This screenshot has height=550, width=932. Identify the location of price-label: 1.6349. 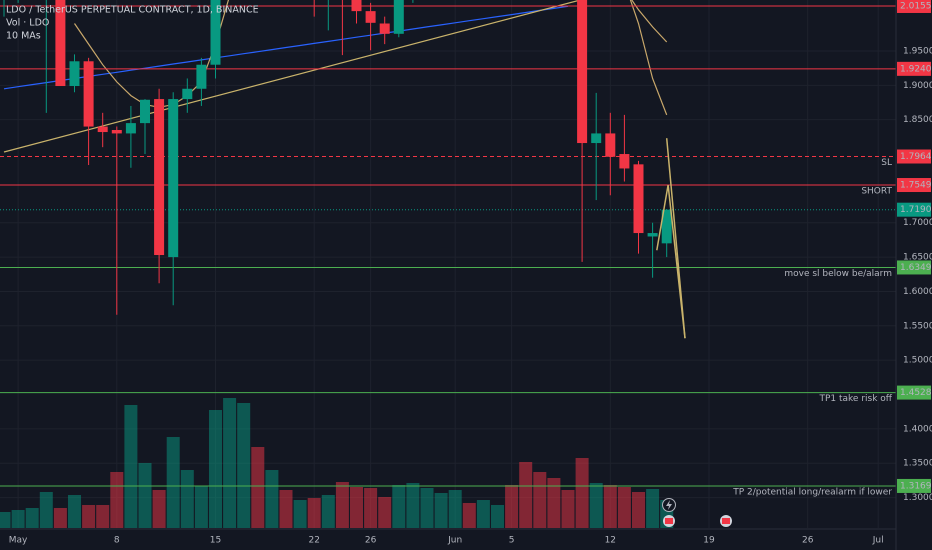
(916, 268).